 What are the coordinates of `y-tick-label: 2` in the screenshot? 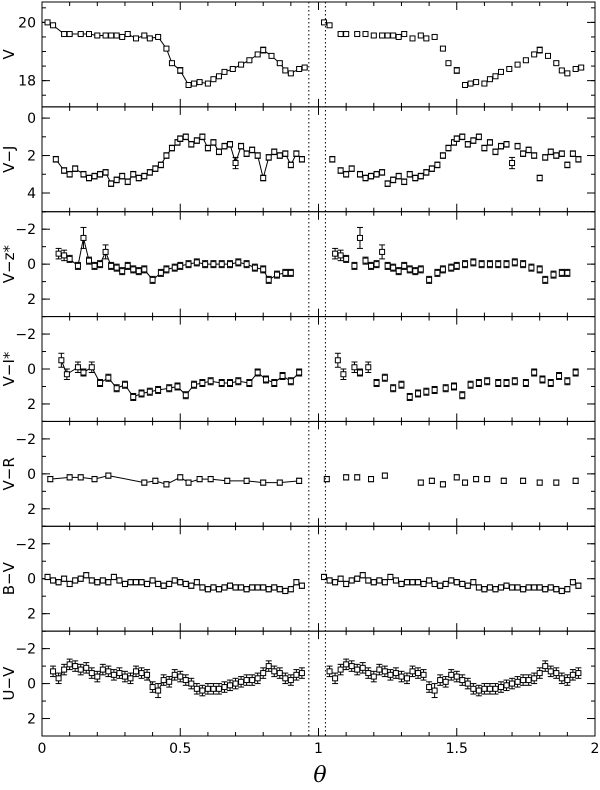 It's located at (31, 510).